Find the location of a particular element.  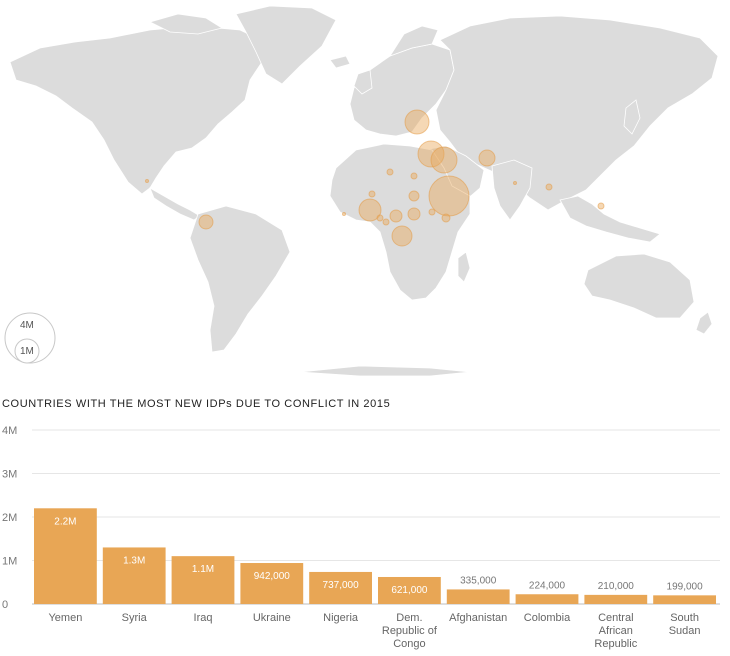

landmass-scandinavia is located at coordinates (414, 41).